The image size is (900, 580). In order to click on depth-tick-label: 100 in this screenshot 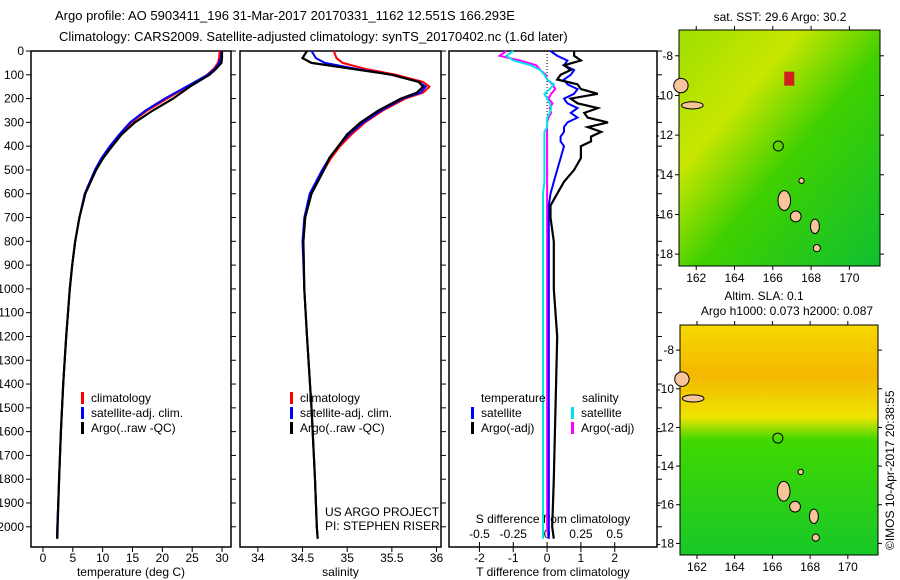, I will do `click(14, 75)`.